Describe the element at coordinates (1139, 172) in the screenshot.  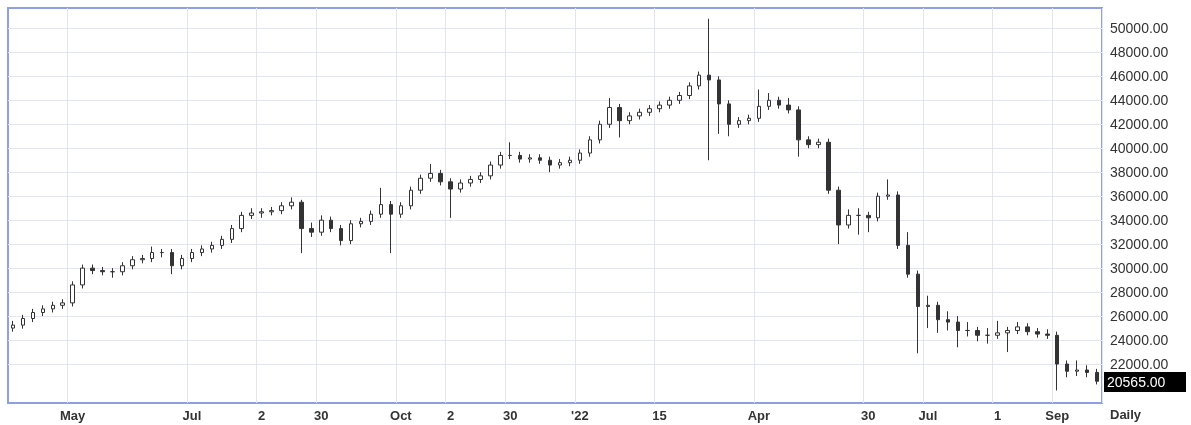
I see `y-tick-label: 38000.00` at that location.